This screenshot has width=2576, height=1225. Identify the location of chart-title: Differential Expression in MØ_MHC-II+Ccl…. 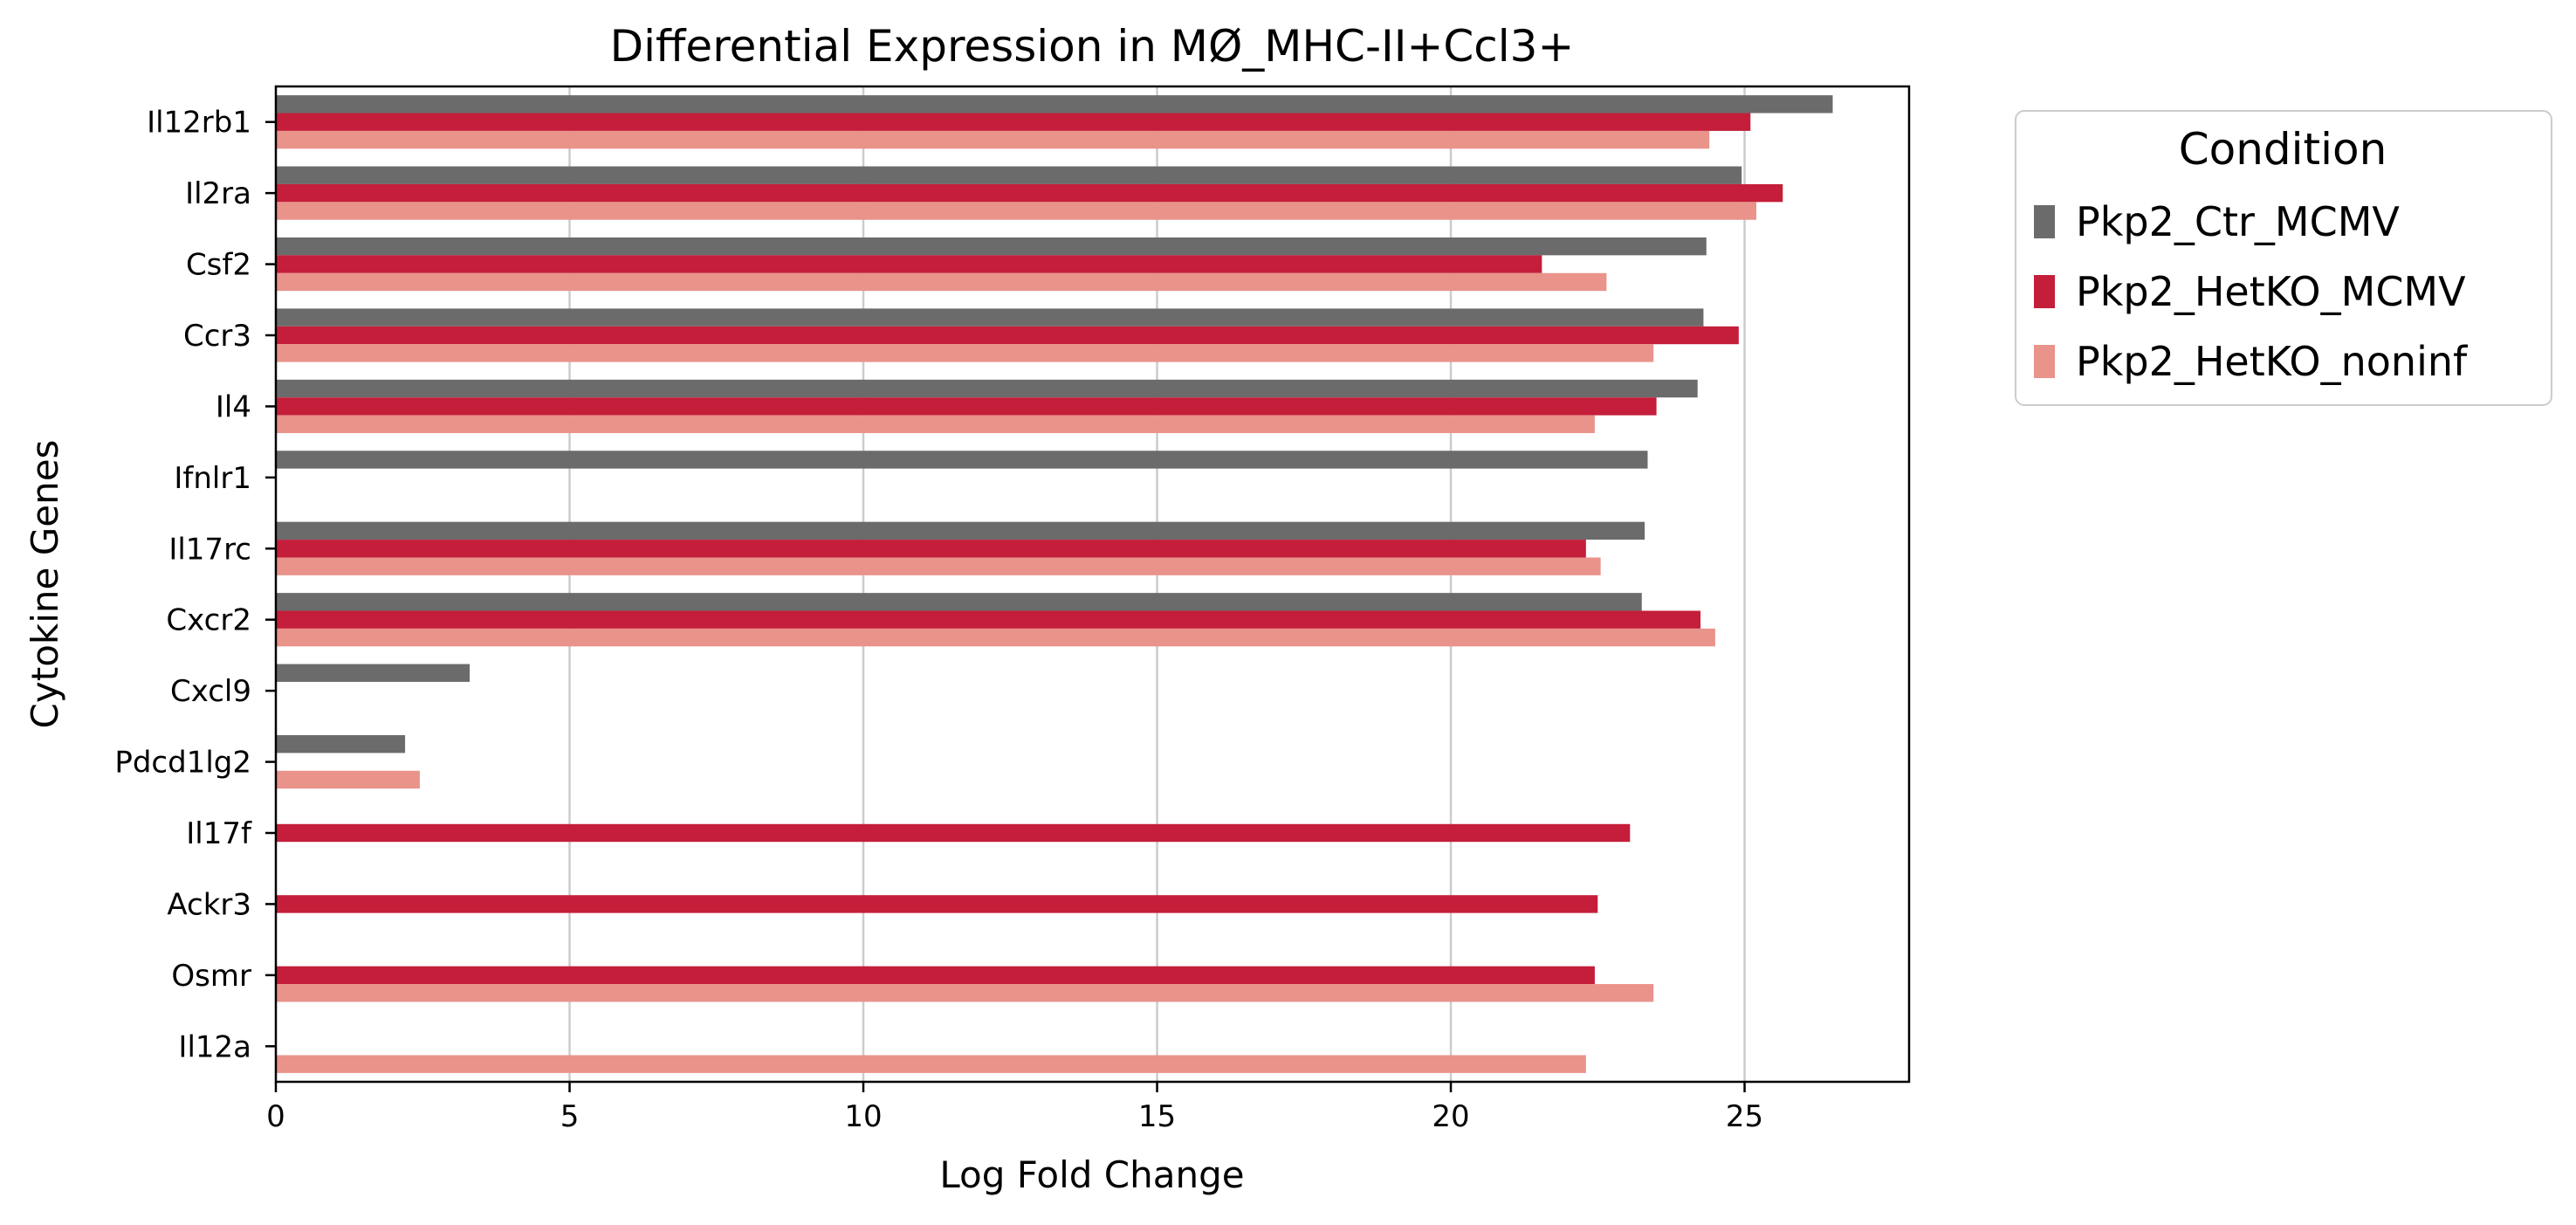
(1093, 46).